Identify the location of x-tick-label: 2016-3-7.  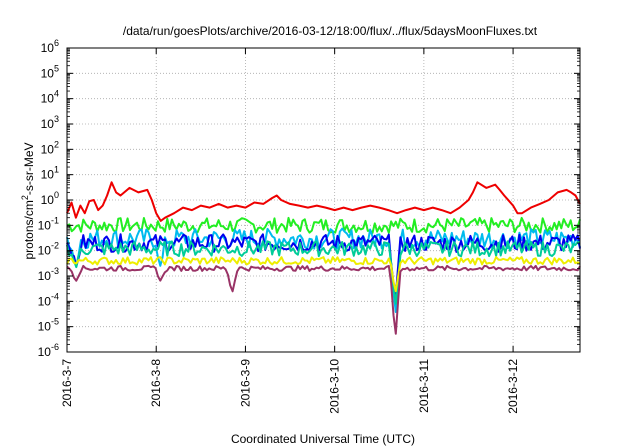
(67, 383).